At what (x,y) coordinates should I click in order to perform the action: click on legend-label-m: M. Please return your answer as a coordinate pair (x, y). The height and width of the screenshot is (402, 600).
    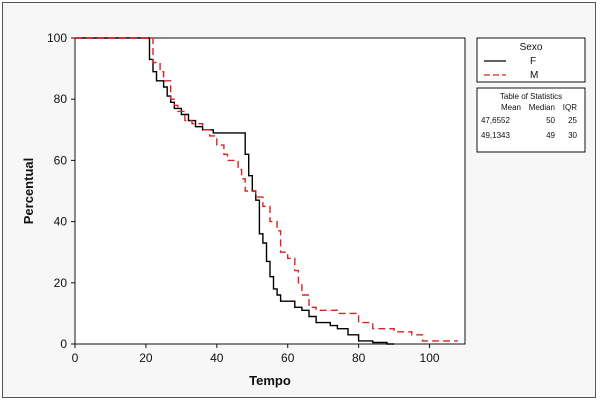
    Looking at the image, I should click on (534, 75).